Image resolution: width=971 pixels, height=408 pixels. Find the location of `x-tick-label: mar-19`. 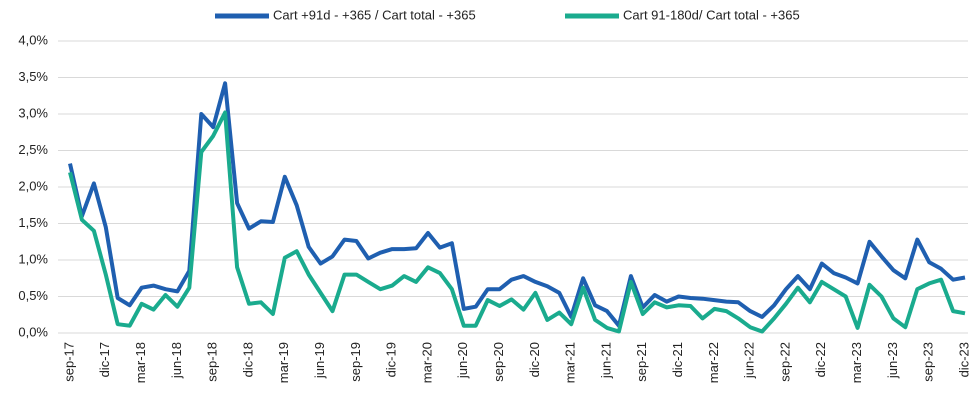

x-tick-label: mar-19 is located at coordinates (283, 362).